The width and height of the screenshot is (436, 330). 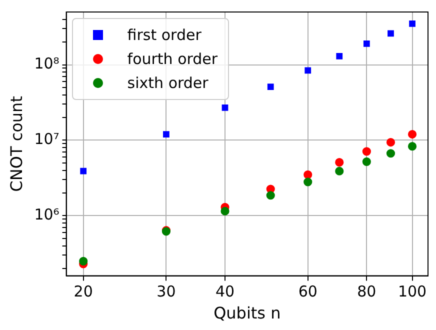 I want to click on x-tick-label: 30, so click(x=166, y=291).